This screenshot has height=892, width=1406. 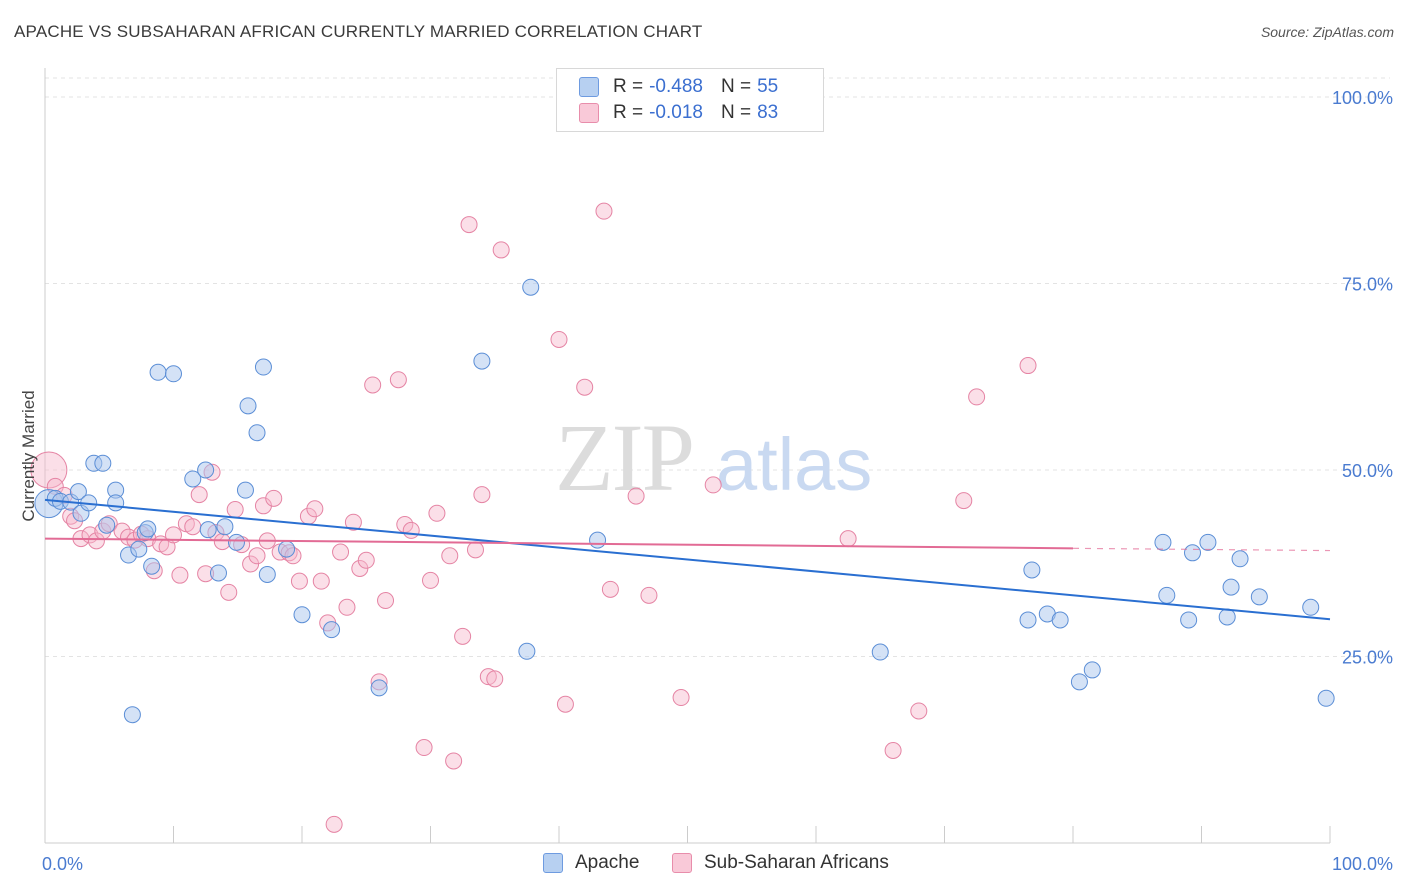 What do you see at coordinates (796, 862) in the screenshot?
I see `legend-label-subsaharan: Sub-Saharan Africans` at bounding box center [796, 862].